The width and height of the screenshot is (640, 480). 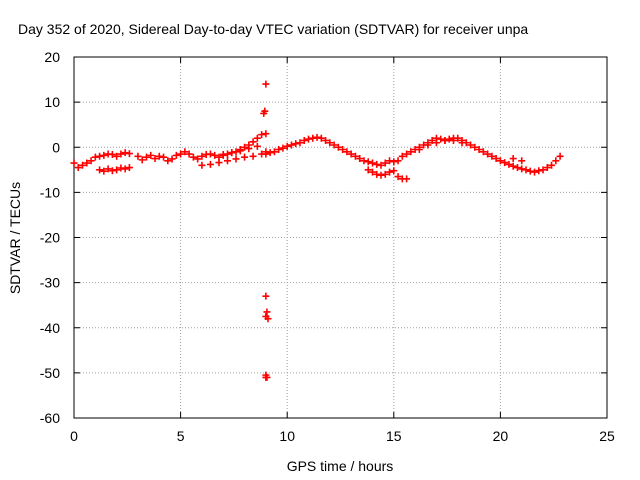 I want to click on y-tick-label: 20, so click(x=52, y=57).